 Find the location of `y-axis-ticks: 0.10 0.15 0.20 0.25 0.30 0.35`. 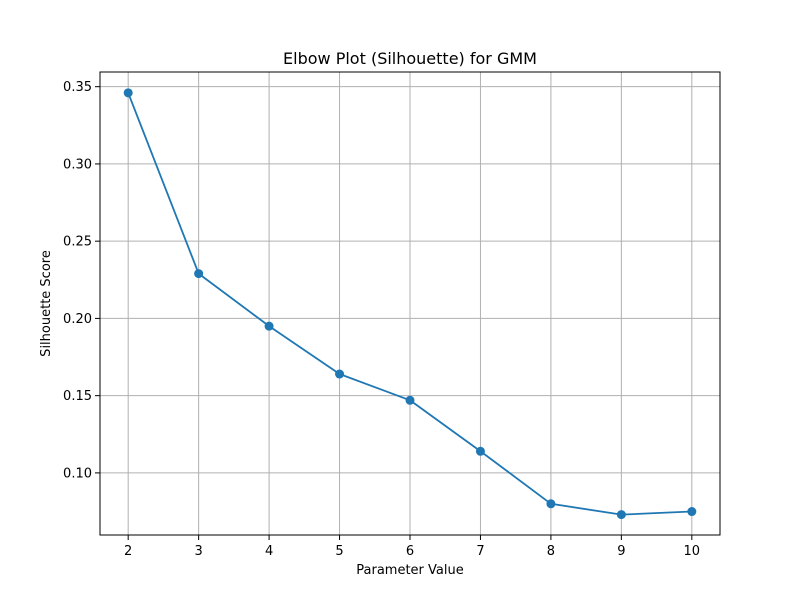

y-axis-ticks: 0.10 0.15 0.20 0.25 0.30 0.35 is located at coordinates (81, 280).